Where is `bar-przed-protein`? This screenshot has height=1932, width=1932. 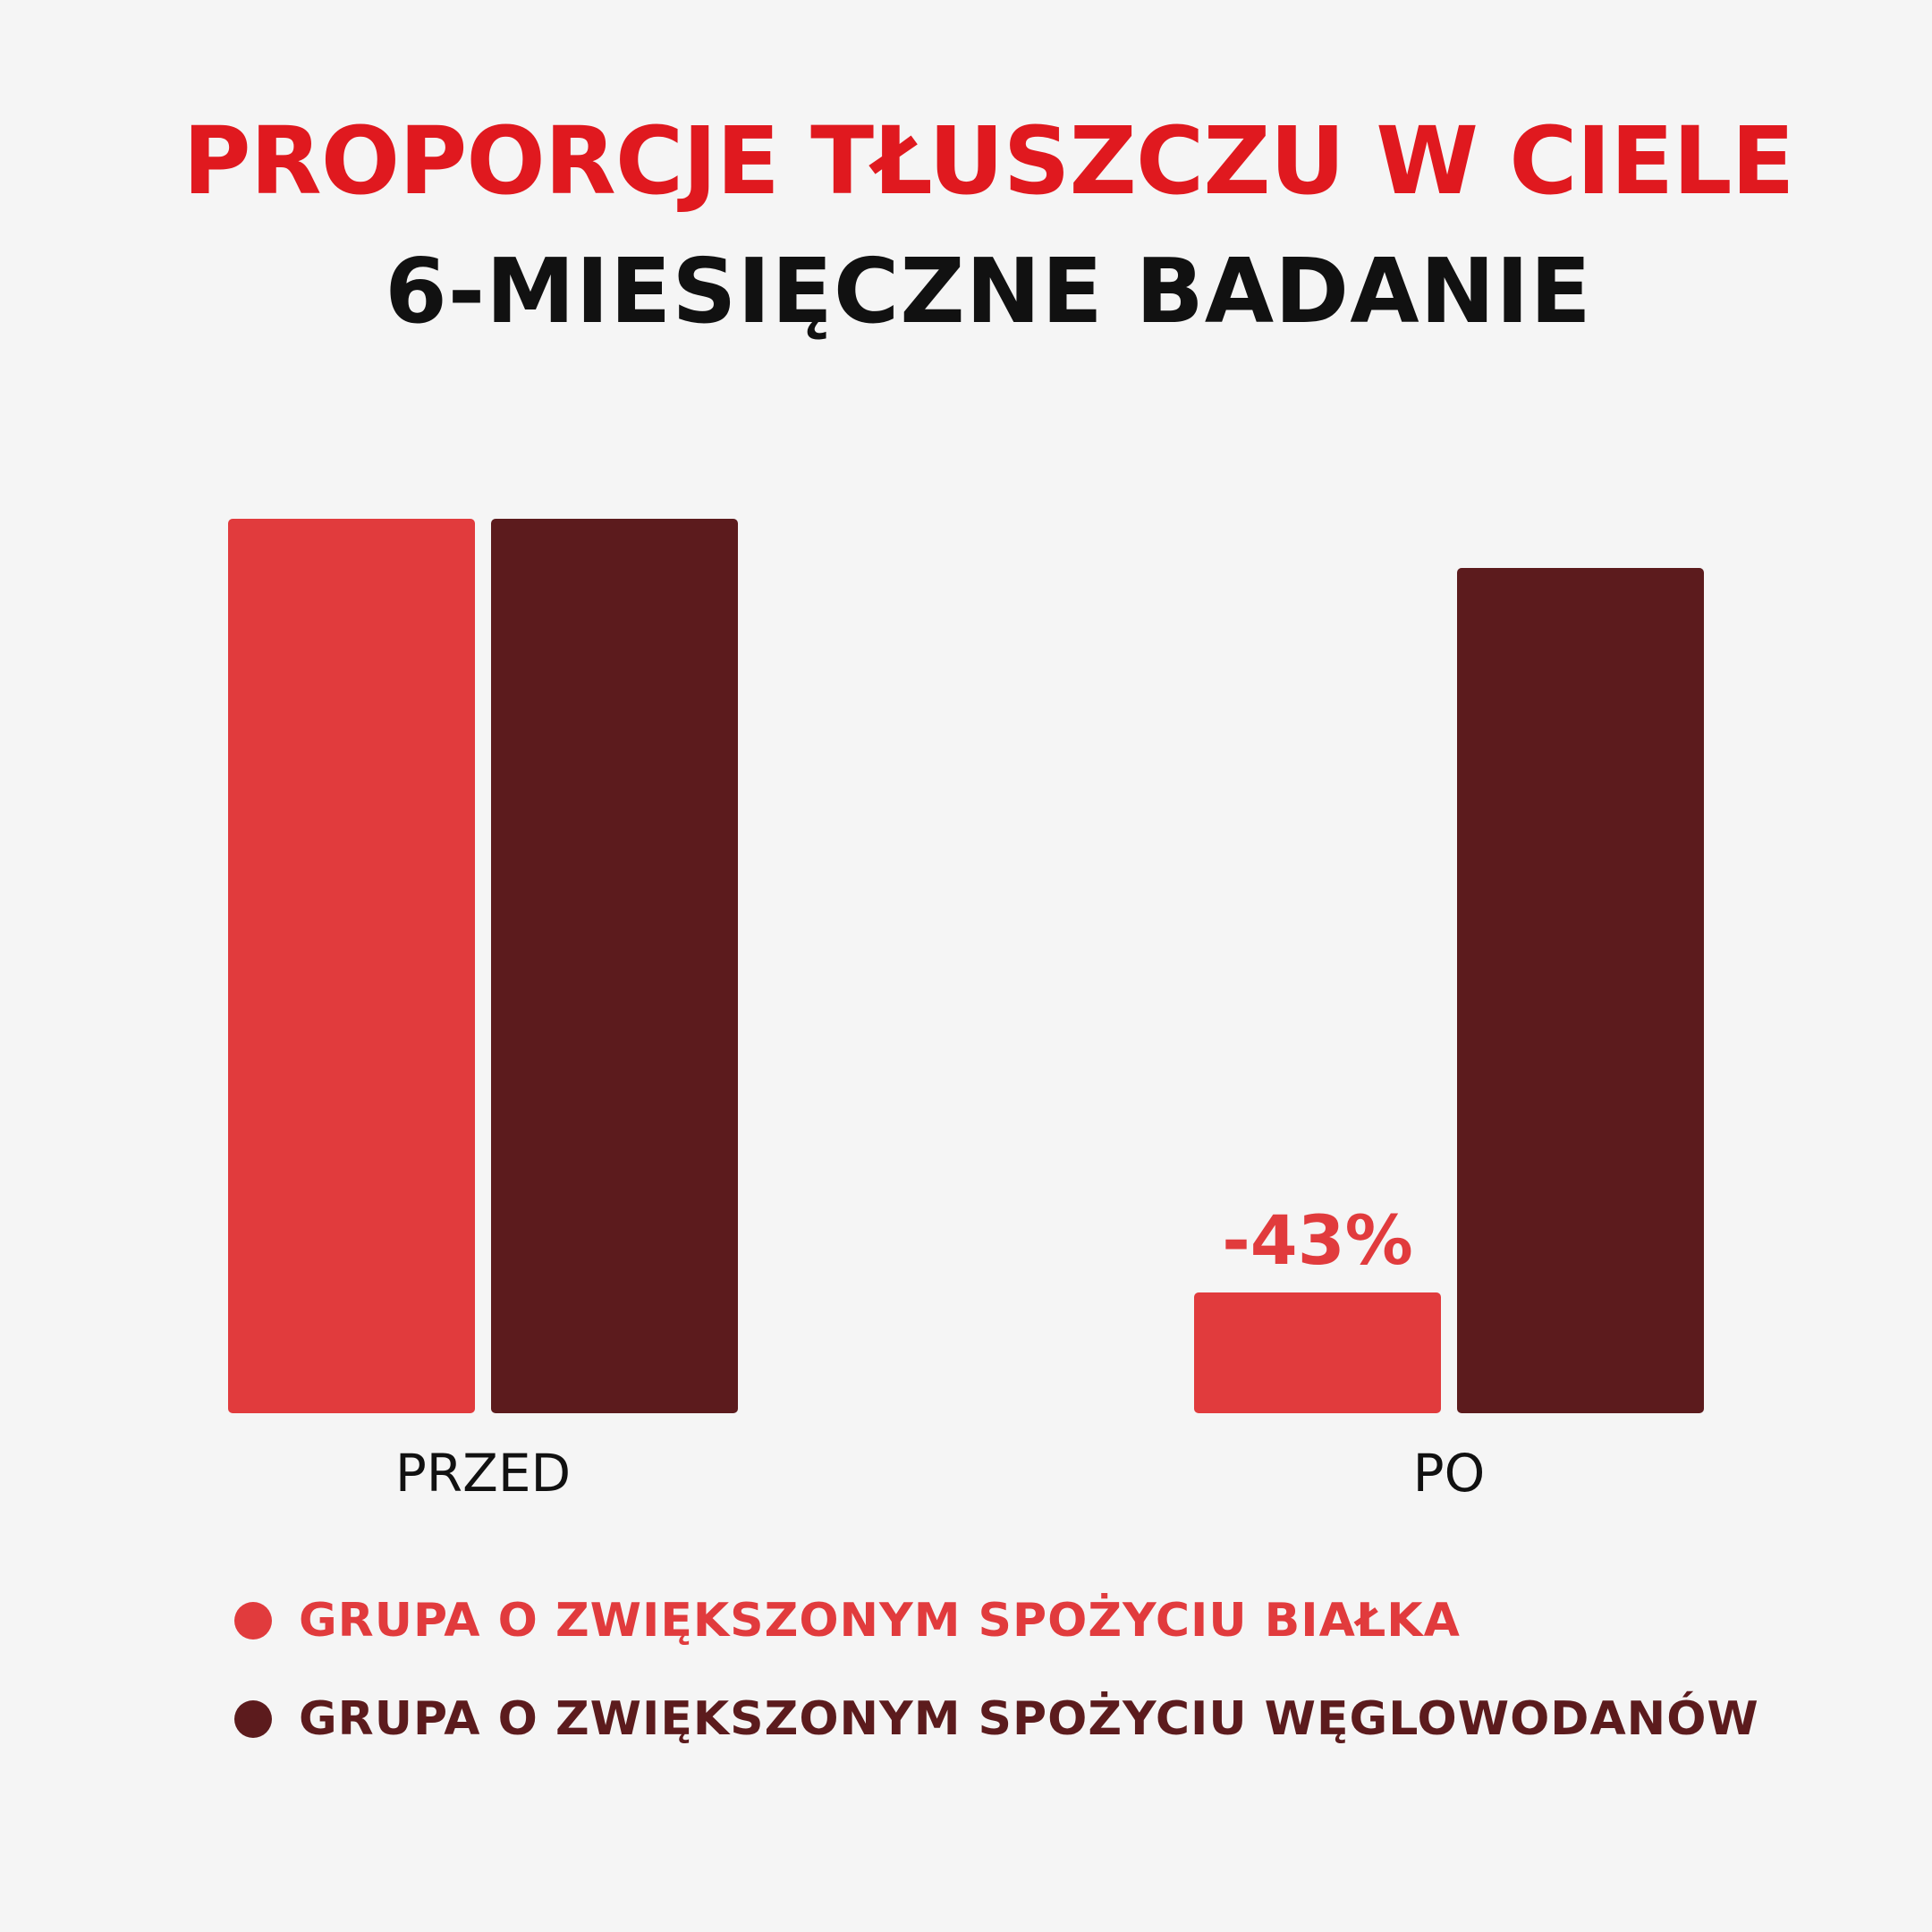
bar-przed-protein is located at coordinates (351, 966).